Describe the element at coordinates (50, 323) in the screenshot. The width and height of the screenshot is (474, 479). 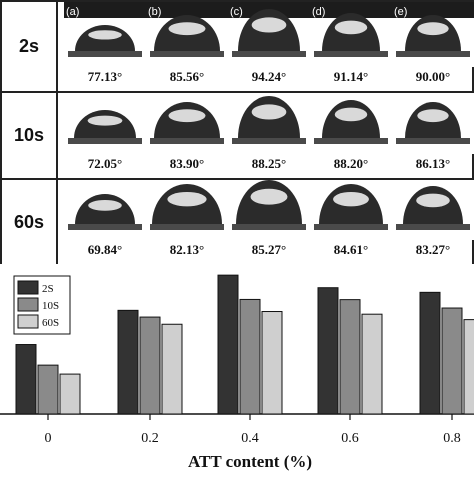
I see `legend-label: 60S` at that location.